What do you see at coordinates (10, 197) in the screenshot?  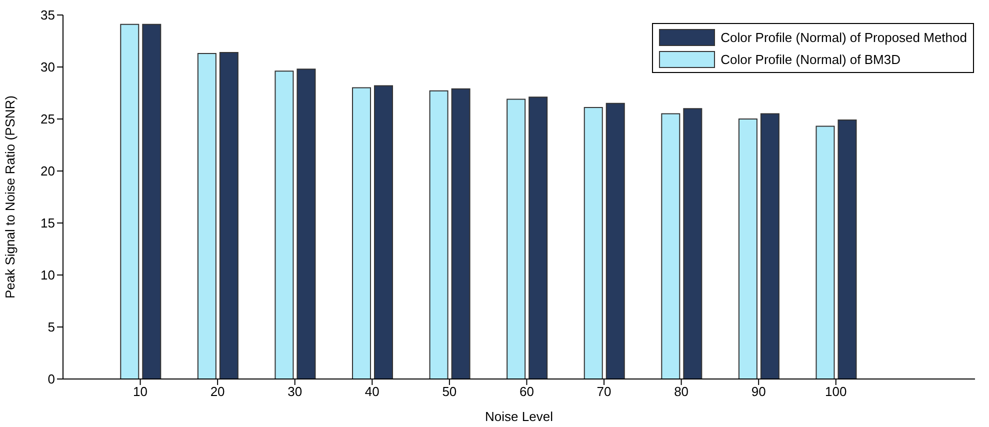 I see `y-axis-title: Peak Signal to Noise Ratio (PSNR)` at bounding box center [10, 197].